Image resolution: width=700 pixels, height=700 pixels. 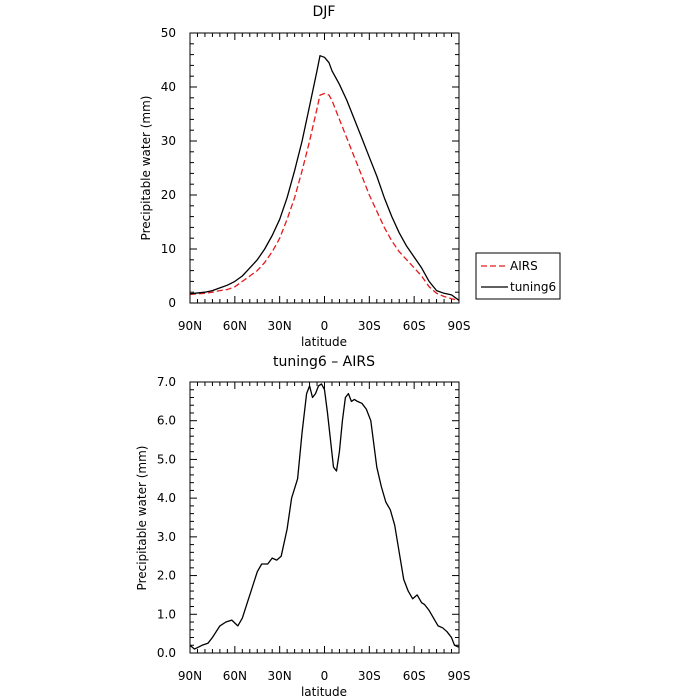 What do you see at coordinates (324, 362) in the screenshot?
I see `panel-title: tuning6 – AIRS` at bounding box center [324, 362].